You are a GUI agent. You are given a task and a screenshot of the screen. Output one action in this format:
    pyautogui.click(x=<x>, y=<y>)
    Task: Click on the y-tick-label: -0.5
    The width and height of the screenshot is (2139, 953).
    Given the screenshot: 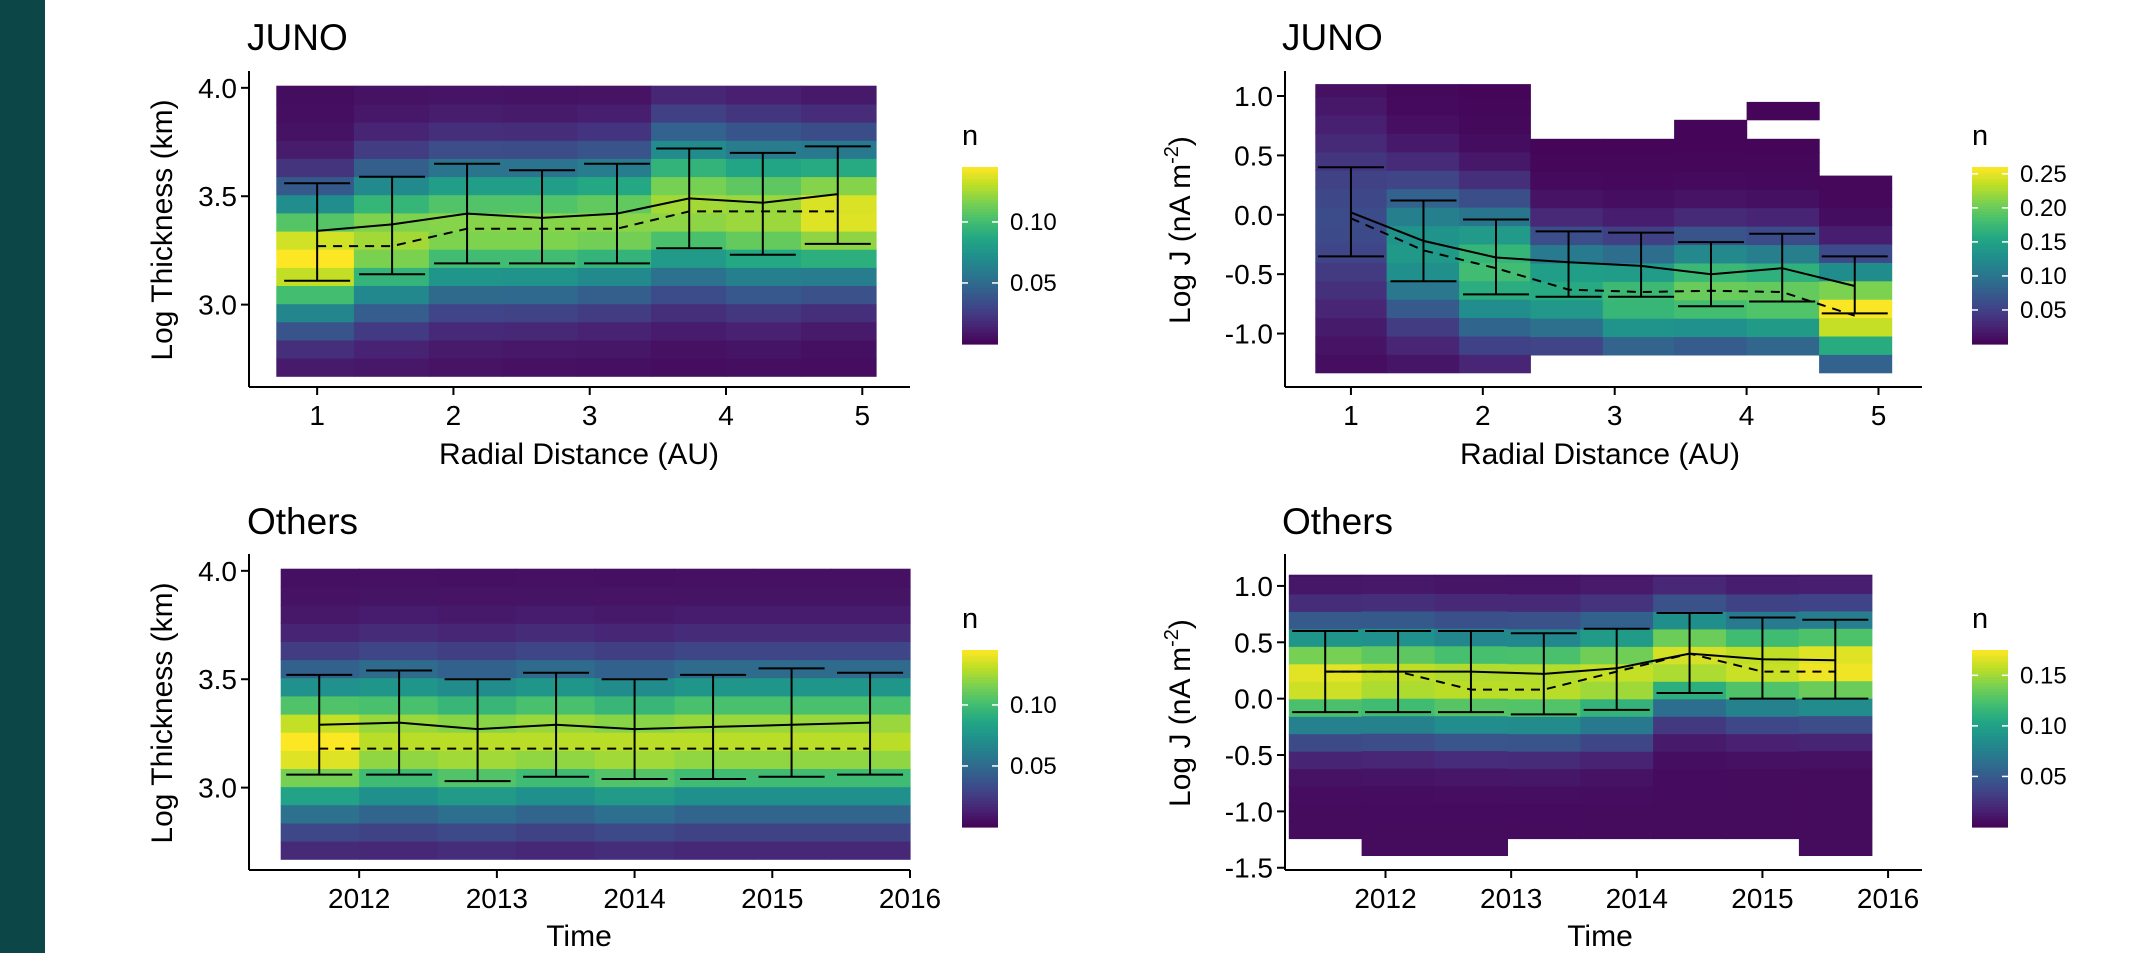 What is the action you would take?
    pyautogui.click(x=1249, y=274)
    